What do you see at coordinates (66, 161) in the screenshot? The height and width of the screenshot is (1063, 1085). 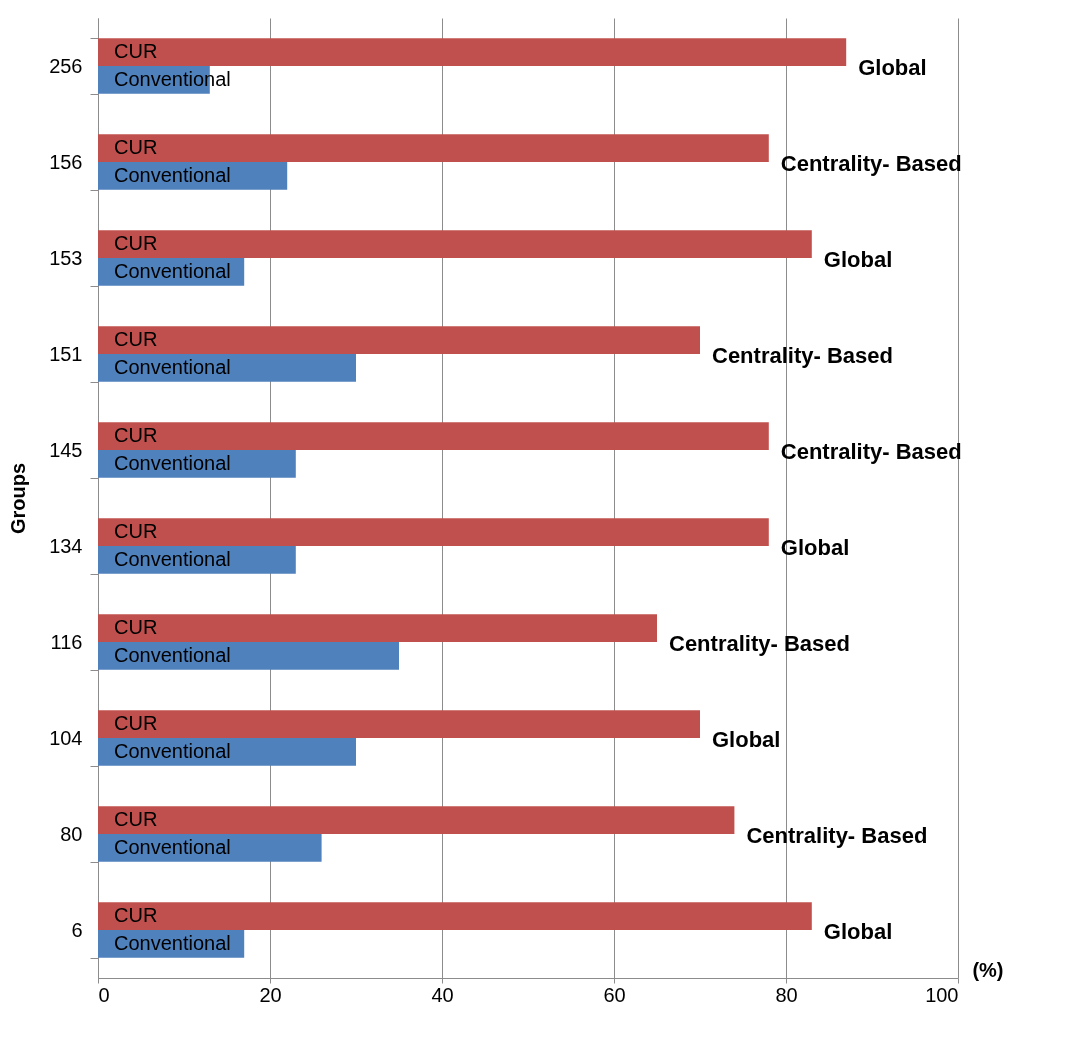 I see `y-tick-label: 156` at bounding box center [66, 161].